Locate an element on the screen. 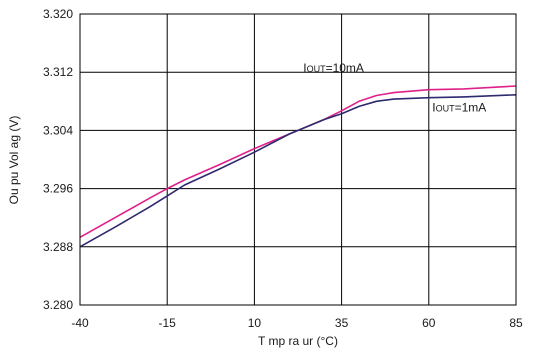  y-tick-label: 3.296 is located at coordinates (58, 189).